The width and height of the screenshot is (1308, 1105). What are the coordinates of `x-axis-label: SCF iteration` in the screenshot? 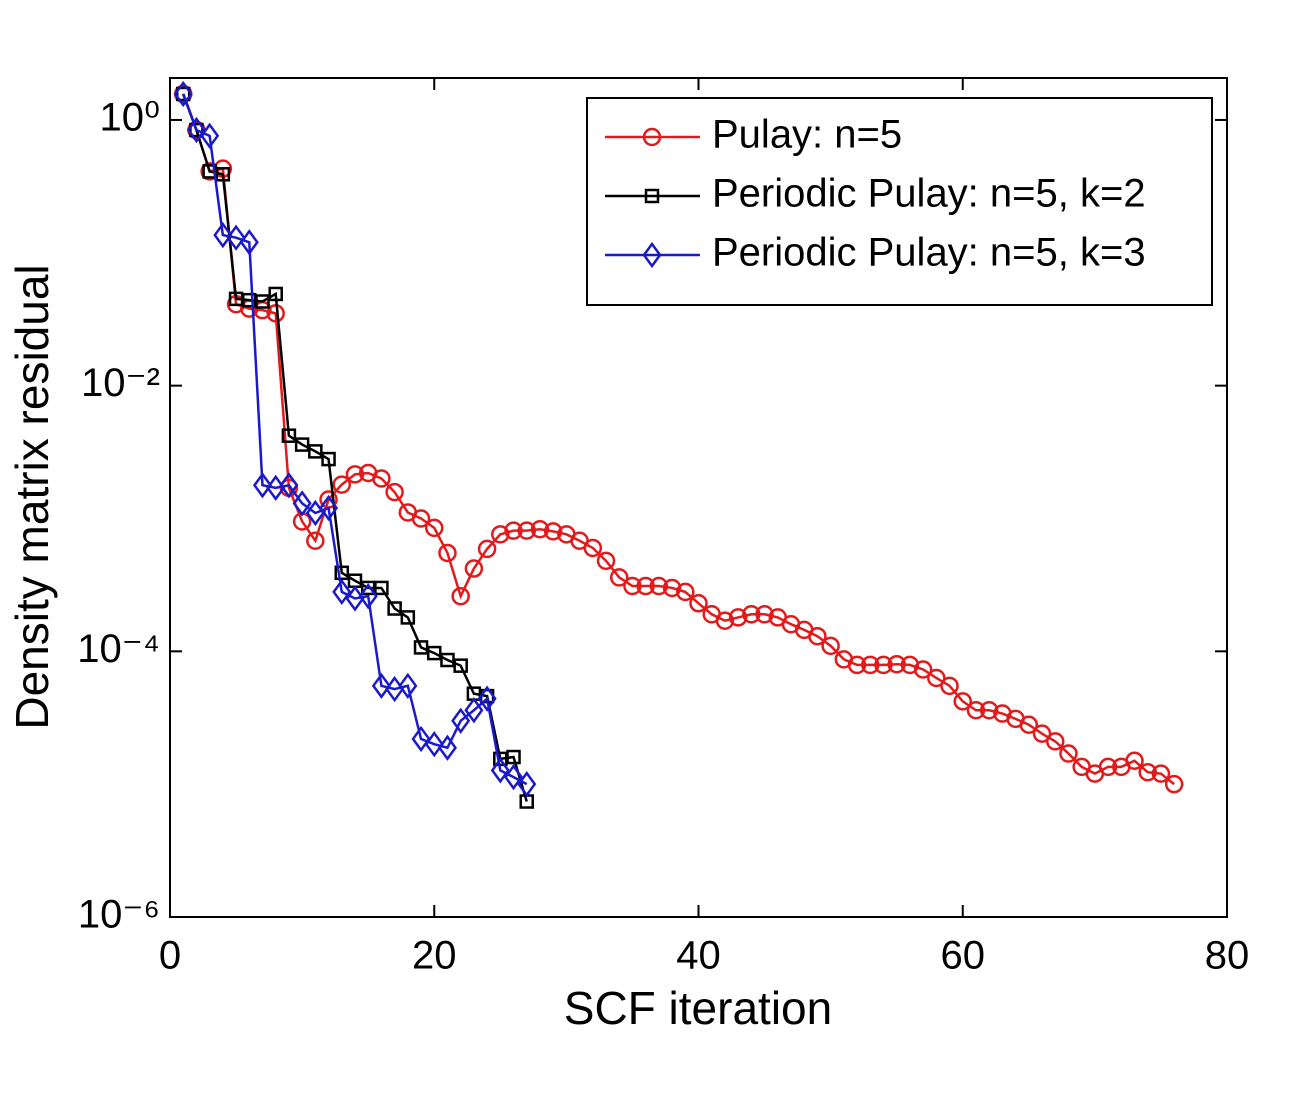 It's located at (698, 1008).